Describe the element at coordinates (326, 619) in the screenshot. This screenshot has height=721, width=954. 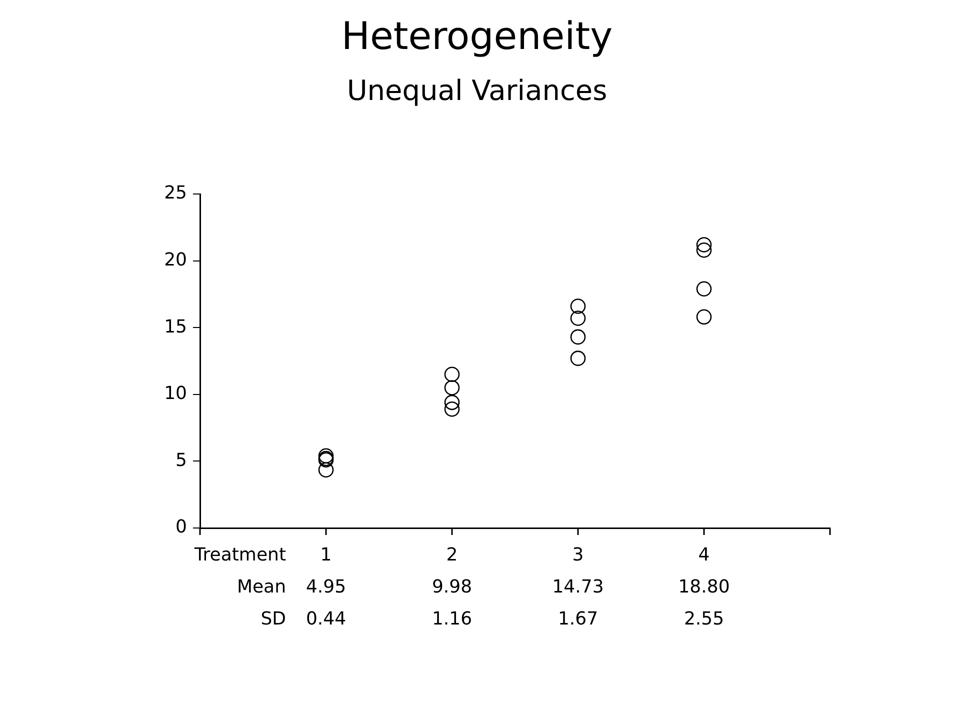
I see `text: 0.44` at that location.